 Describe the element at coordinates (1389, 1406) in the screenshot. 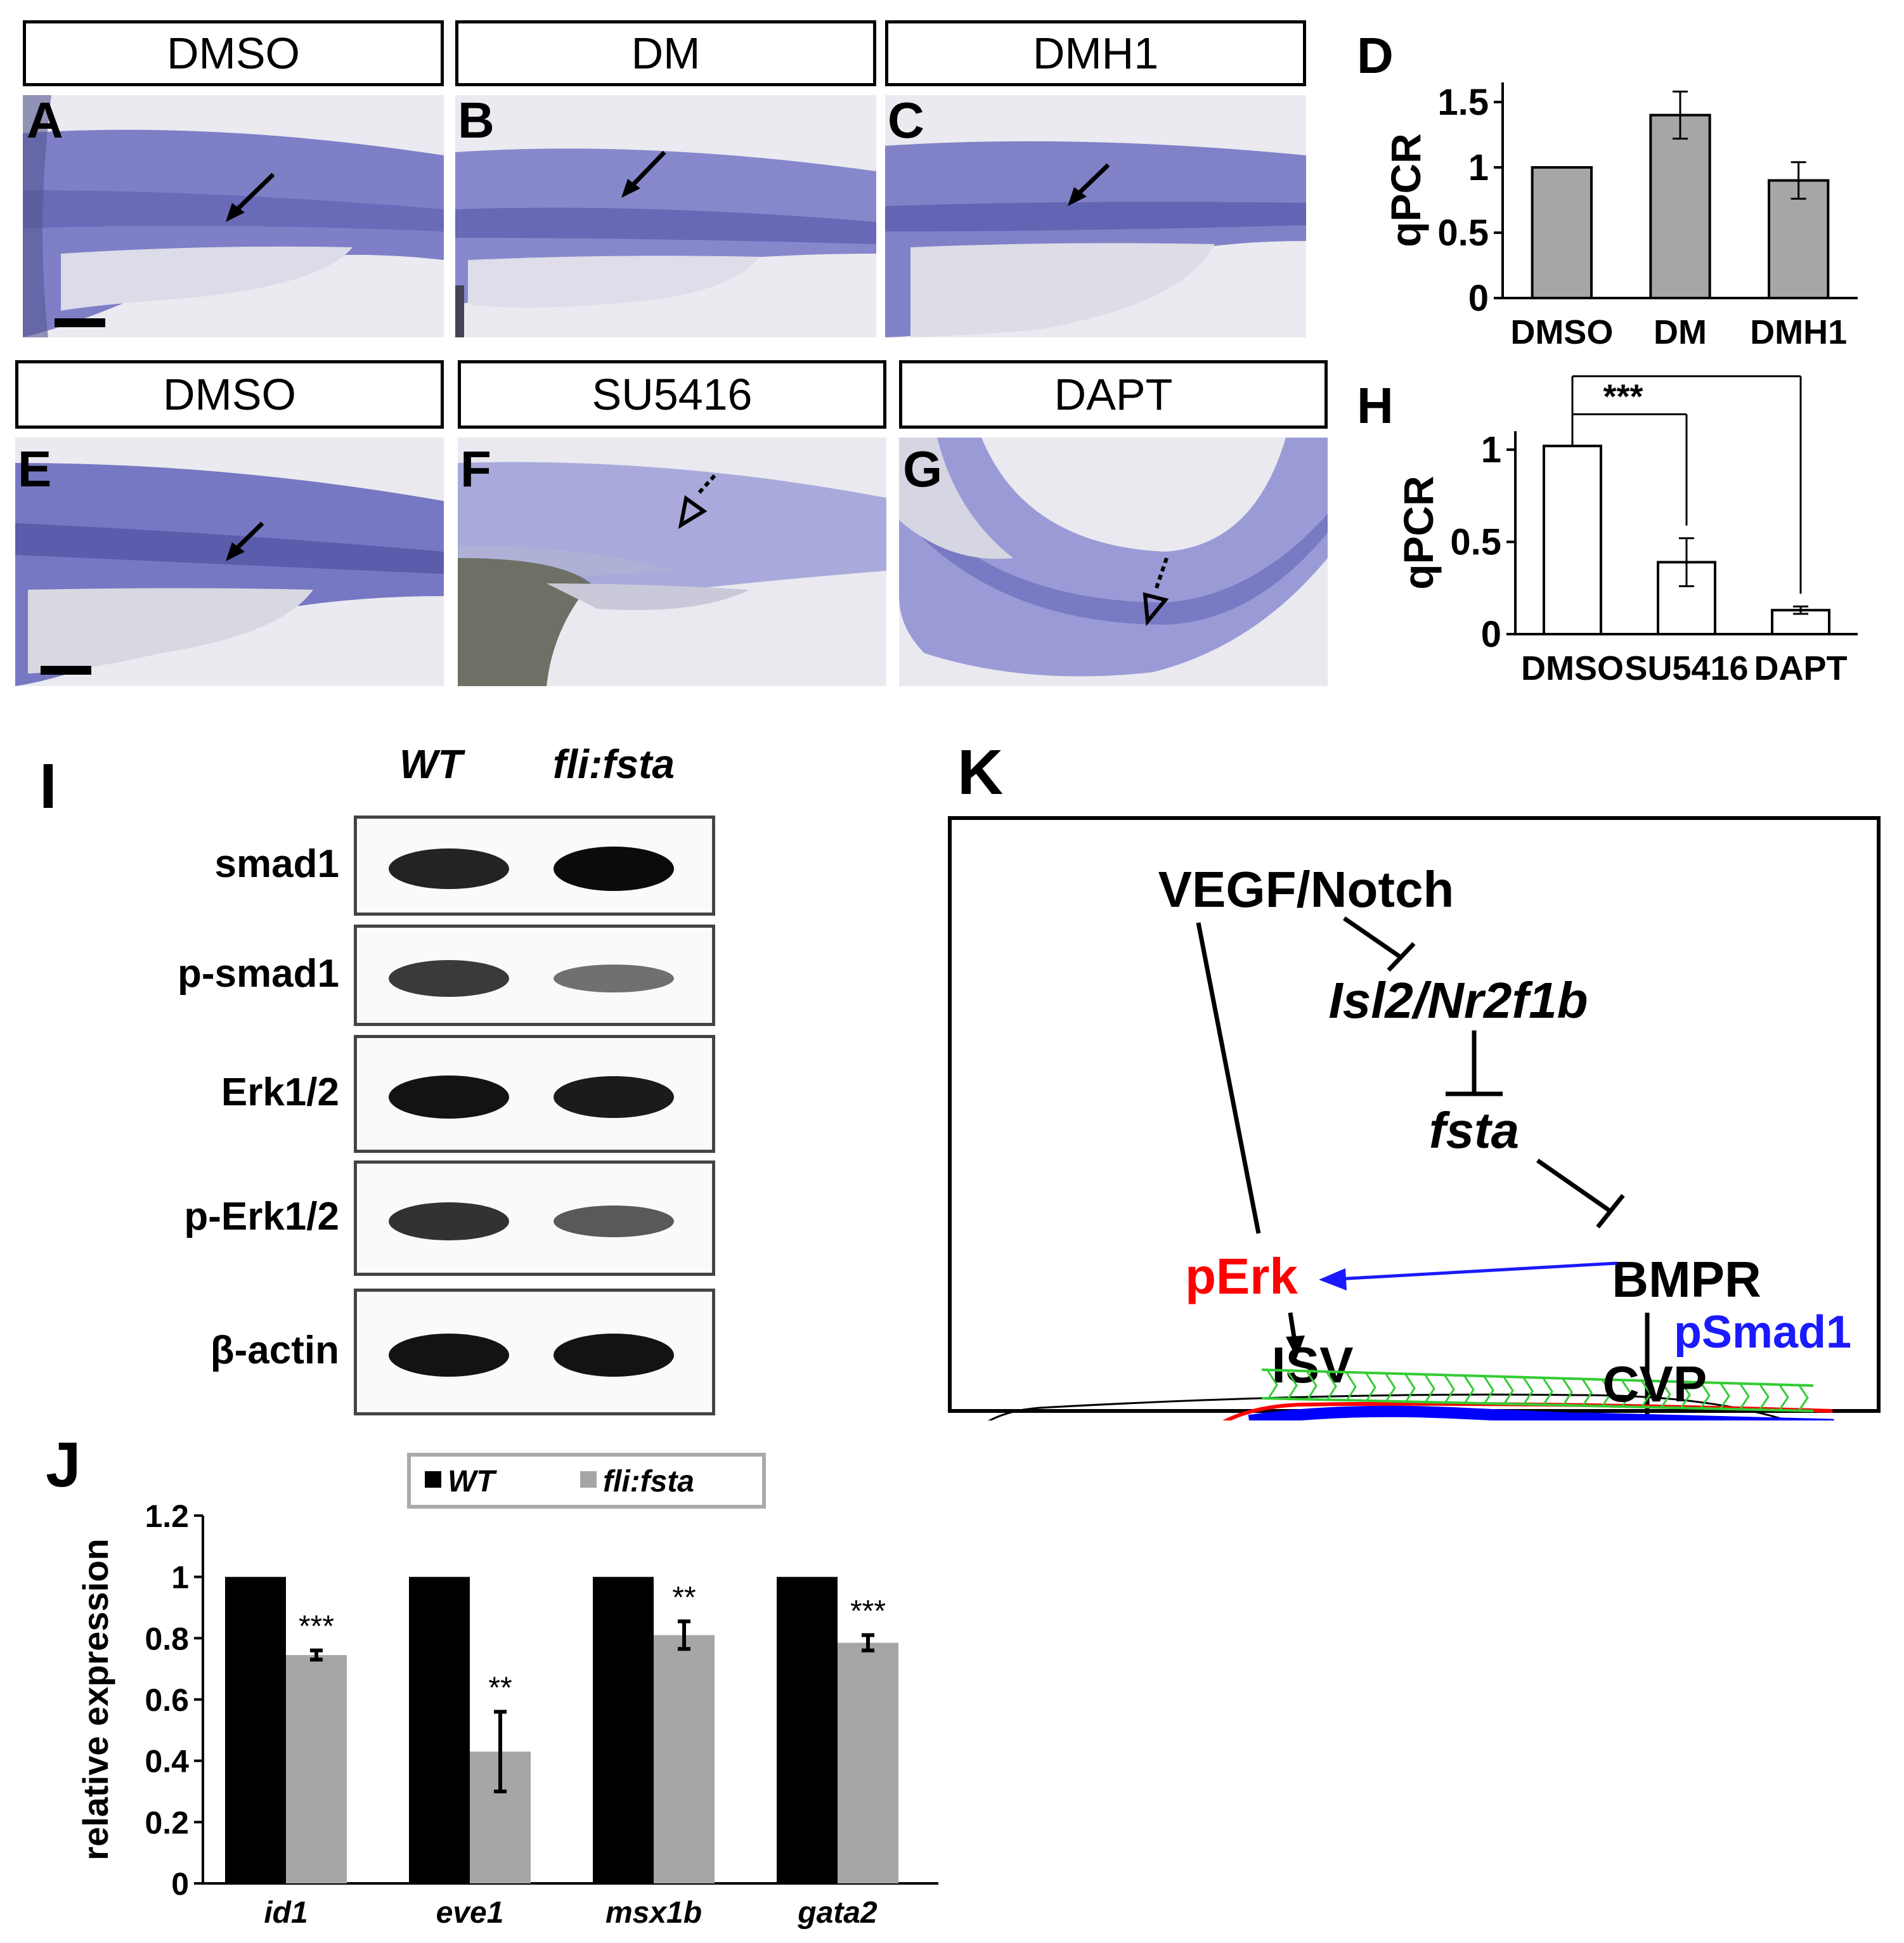

I see `zebrafish-outline` at that location.